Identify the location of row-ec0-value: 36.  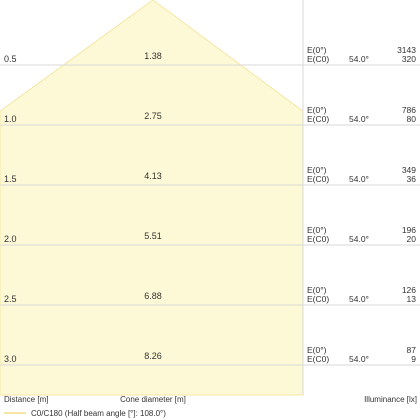
(412, 179).